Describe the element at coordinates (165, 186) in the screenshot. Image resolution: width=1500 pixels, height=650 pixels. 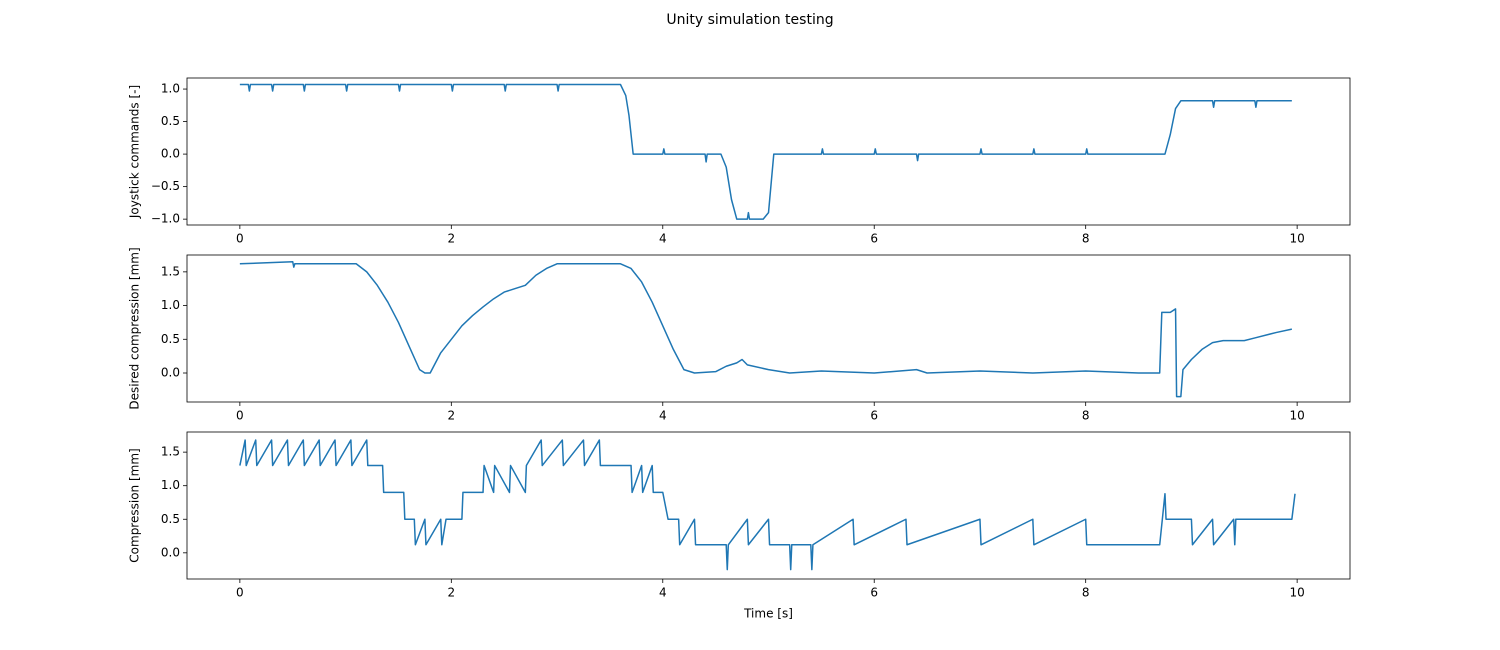
I see `y-tick-label: −0.5` at that location.